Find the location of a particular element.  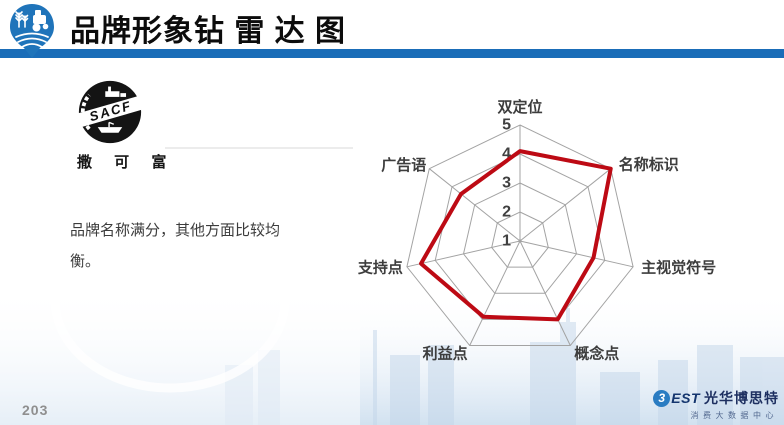

radar-axis-label: 利益点 is located at coordinates (445, 354).